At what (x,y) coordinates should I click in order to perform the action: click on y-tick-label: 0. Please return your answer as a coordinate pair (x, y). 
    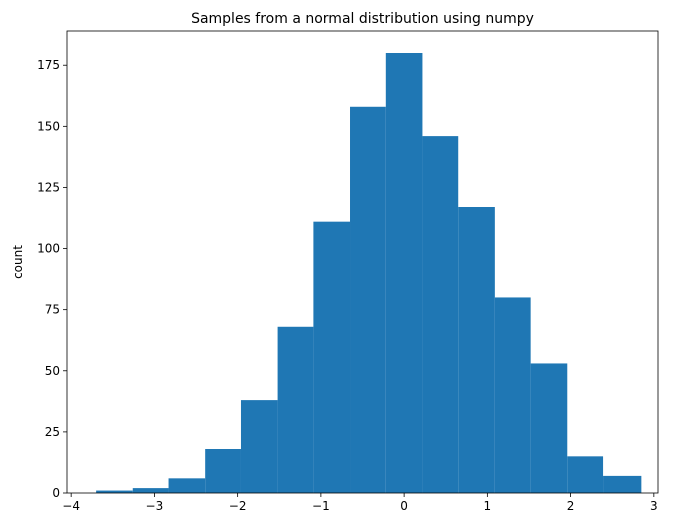
    Looking at the image, I should click on (56, 493).